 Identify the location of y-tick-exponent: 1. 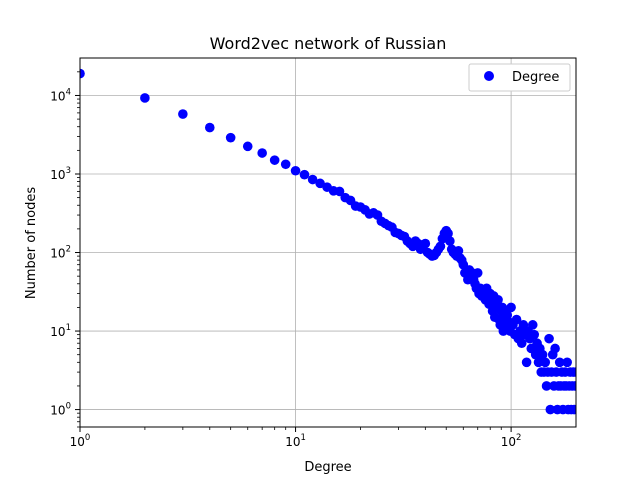
(68, 328).